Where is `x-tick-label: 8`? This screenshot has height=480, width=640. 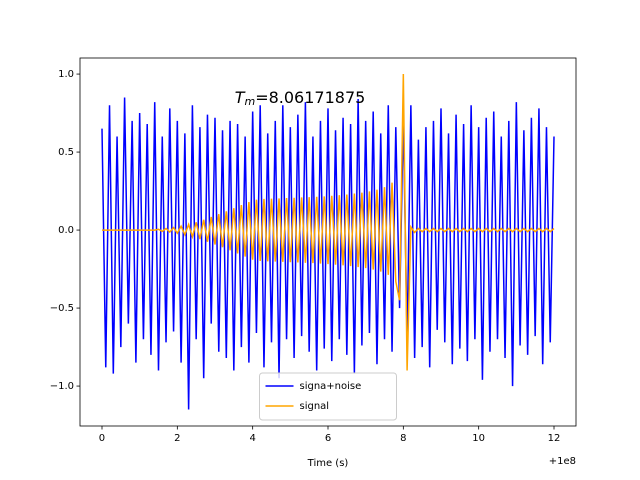 x-tick-label: 8 is located at coordinates (403, 438).